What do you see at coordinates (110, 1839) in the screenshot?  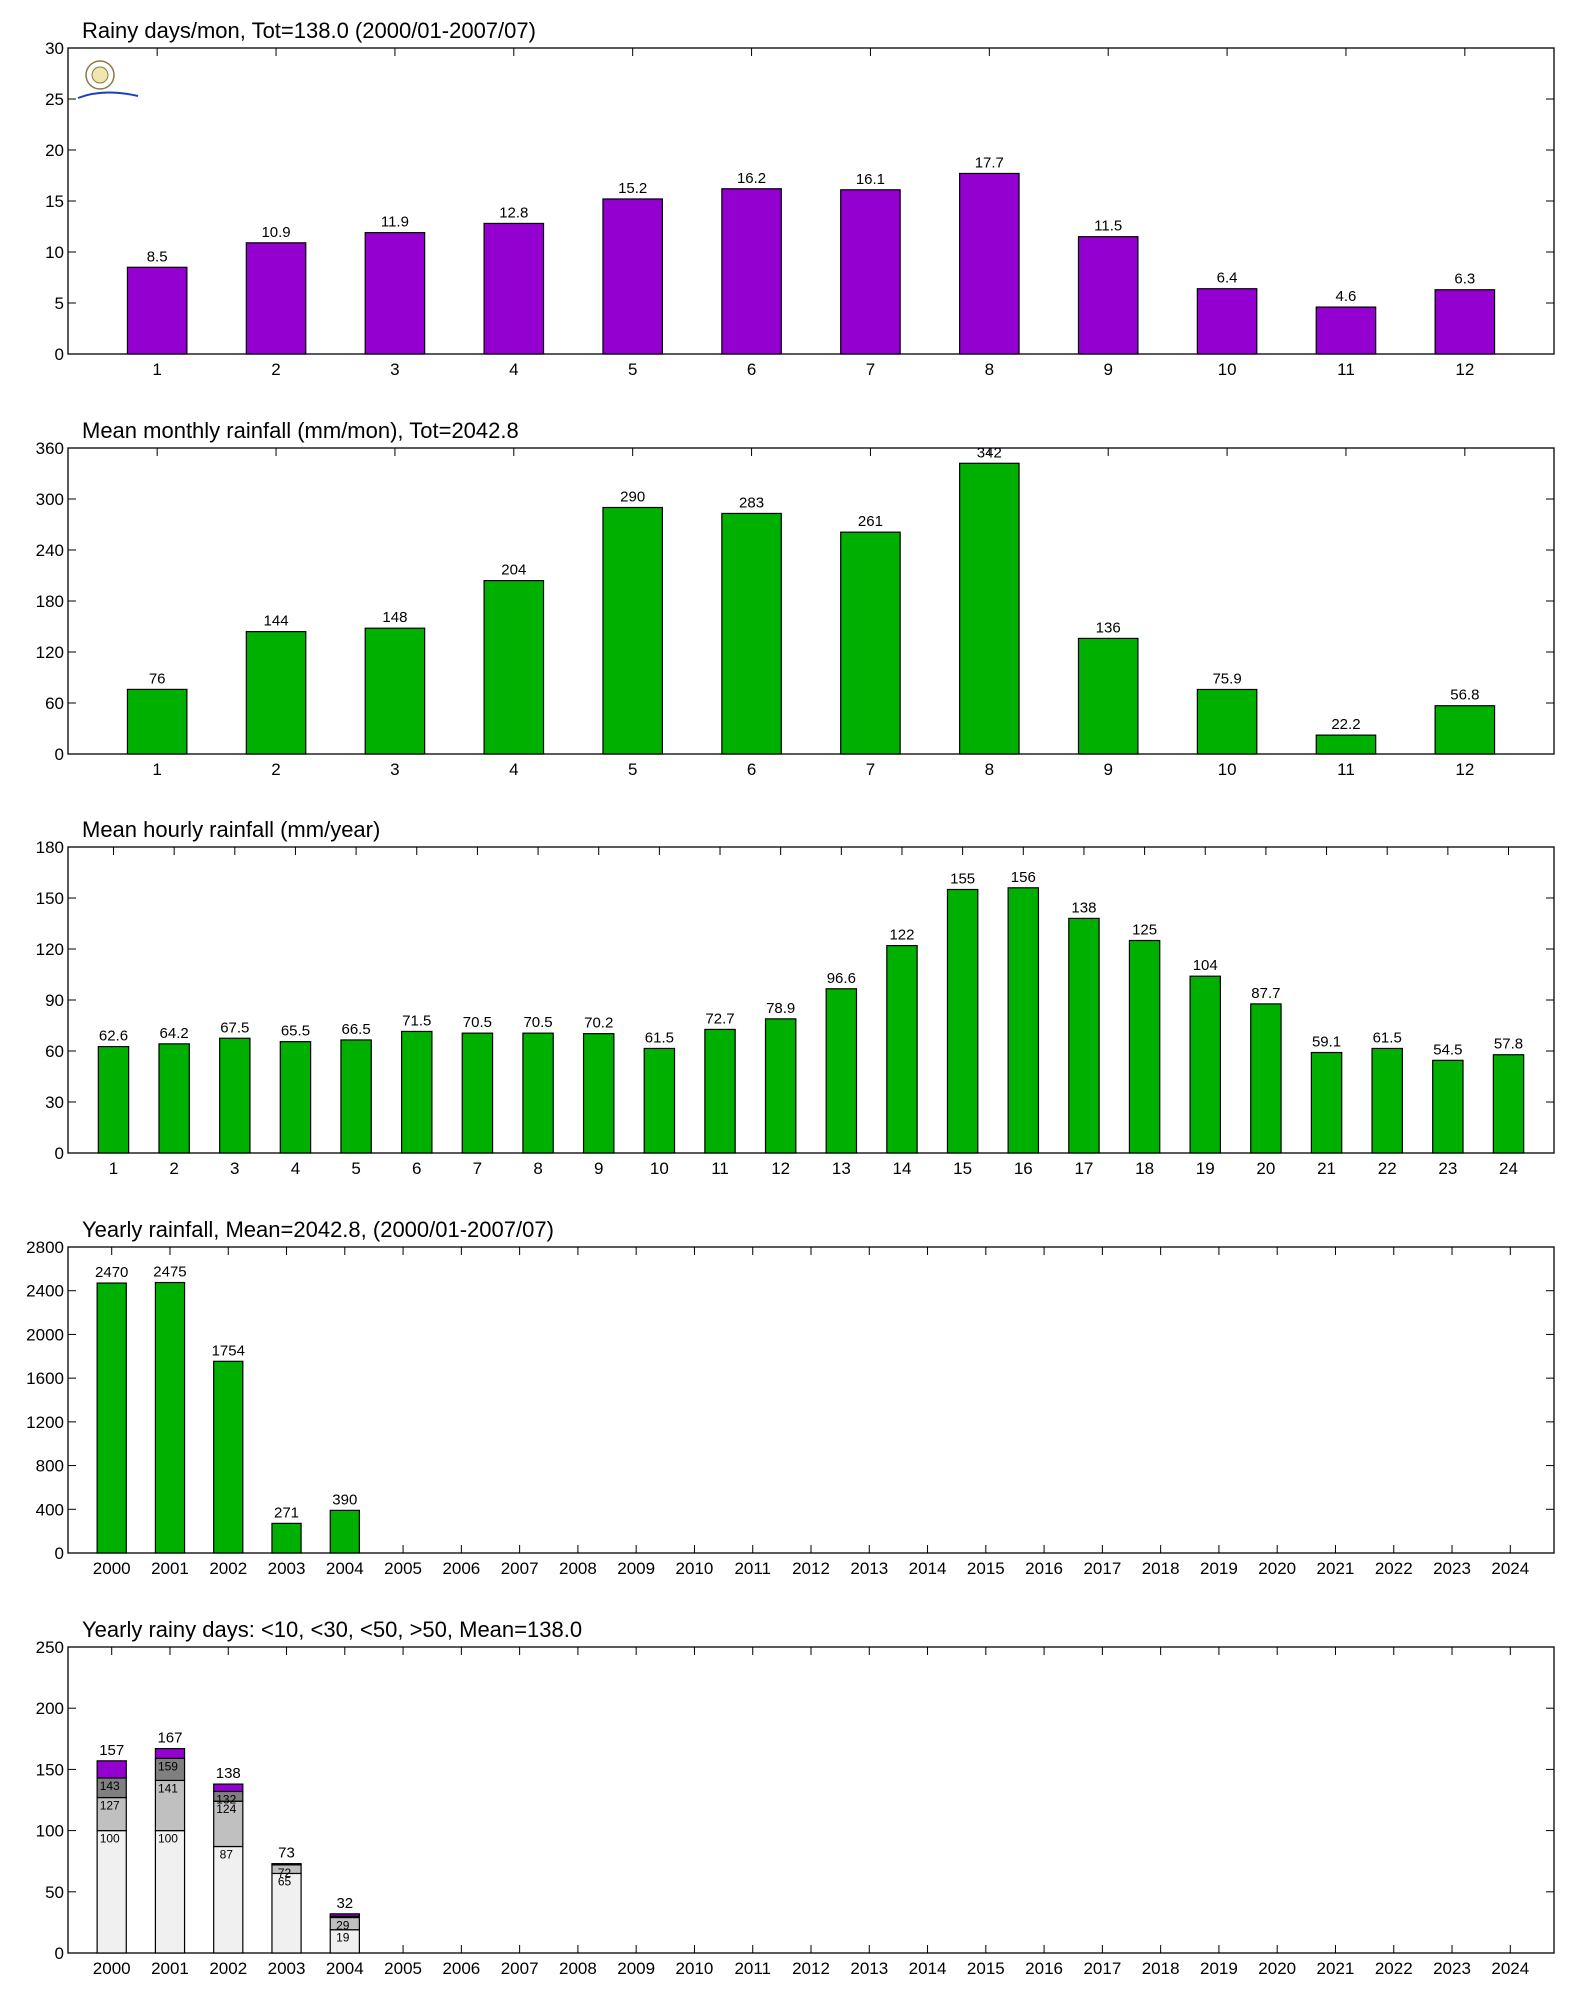 I see `segment-label: 100` at bounding box center [110, 1839].